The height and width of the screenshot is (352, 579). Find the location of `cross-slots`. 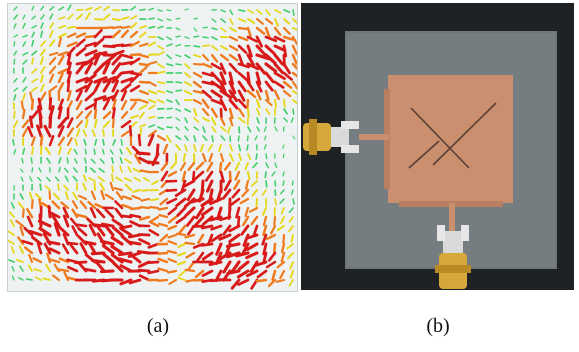

cross-slots is located at coordinates (452, 135).